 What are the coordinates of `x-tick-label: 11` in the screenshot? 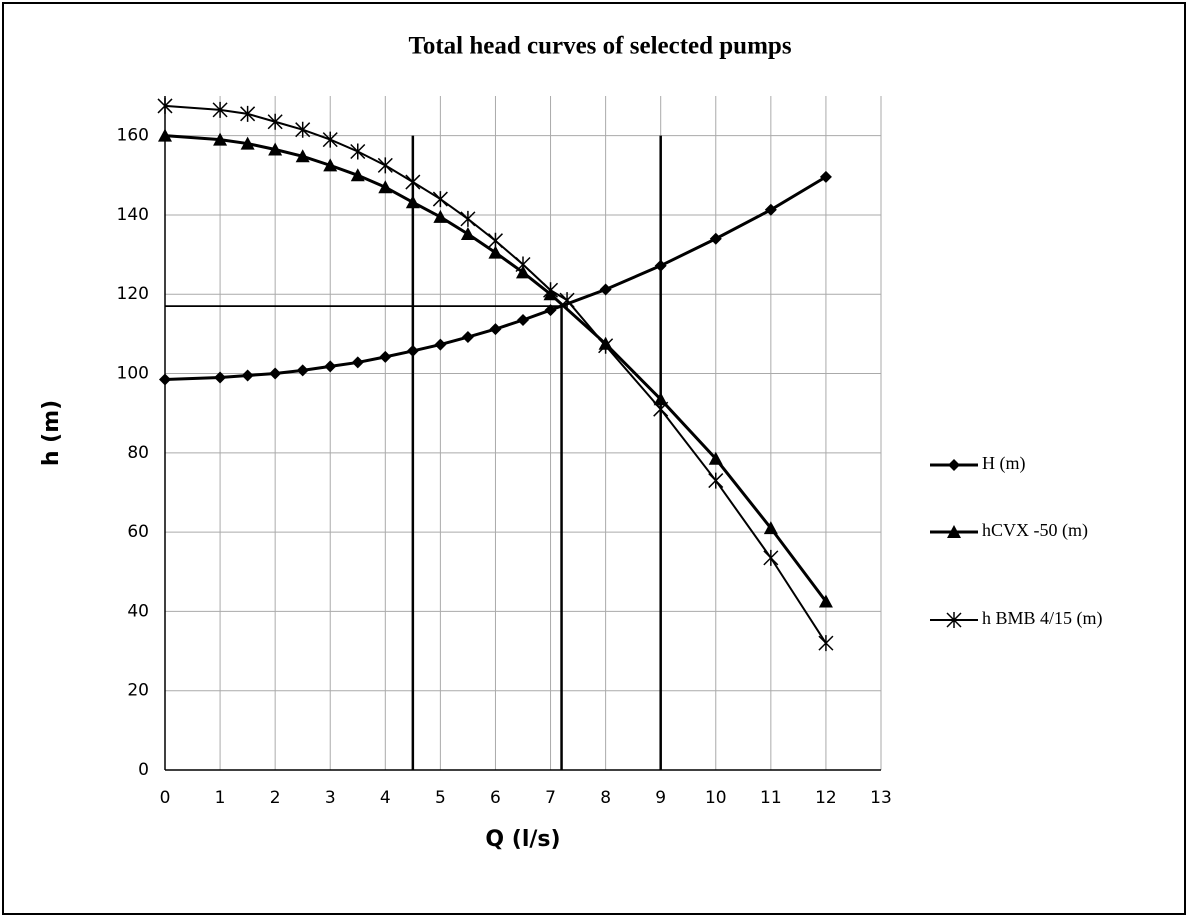 It's located at (771, 798).